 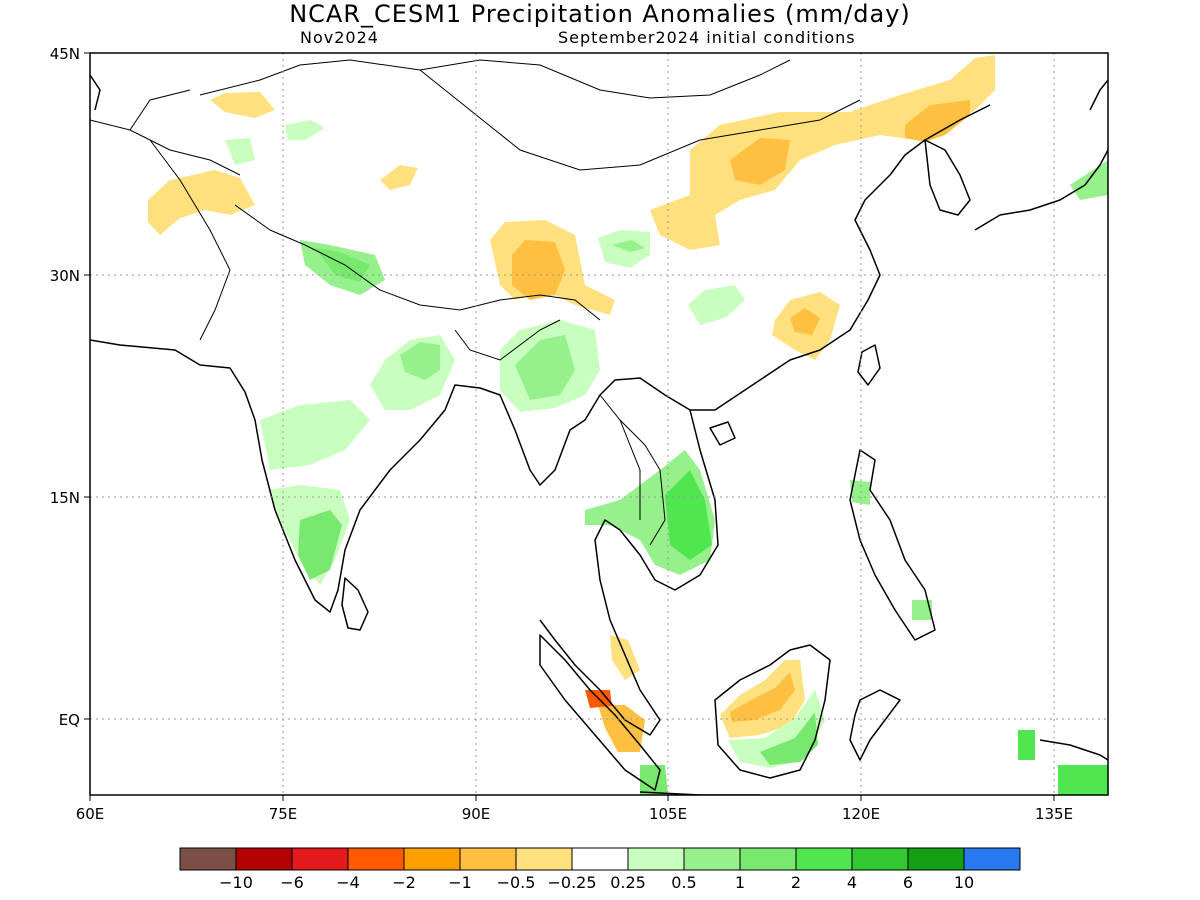 I want to click on colorbar-label: −2, so click(x=404, y=882).